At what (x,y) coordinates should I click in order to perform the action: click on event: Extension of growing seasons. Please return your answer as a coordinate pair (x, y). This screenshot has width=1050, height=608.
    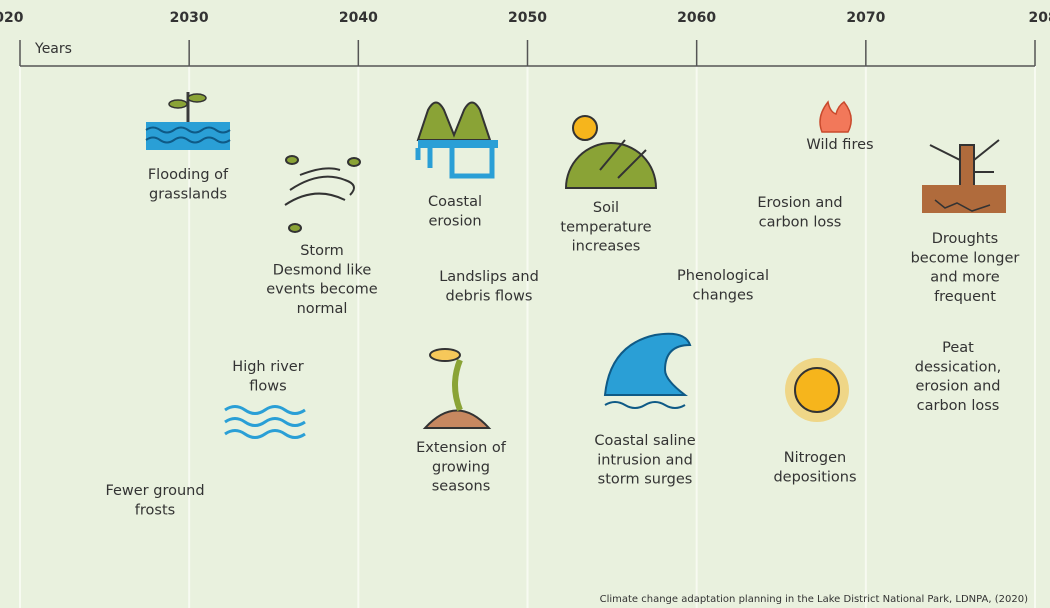
    Looking at the image, I should click on (461, 467).